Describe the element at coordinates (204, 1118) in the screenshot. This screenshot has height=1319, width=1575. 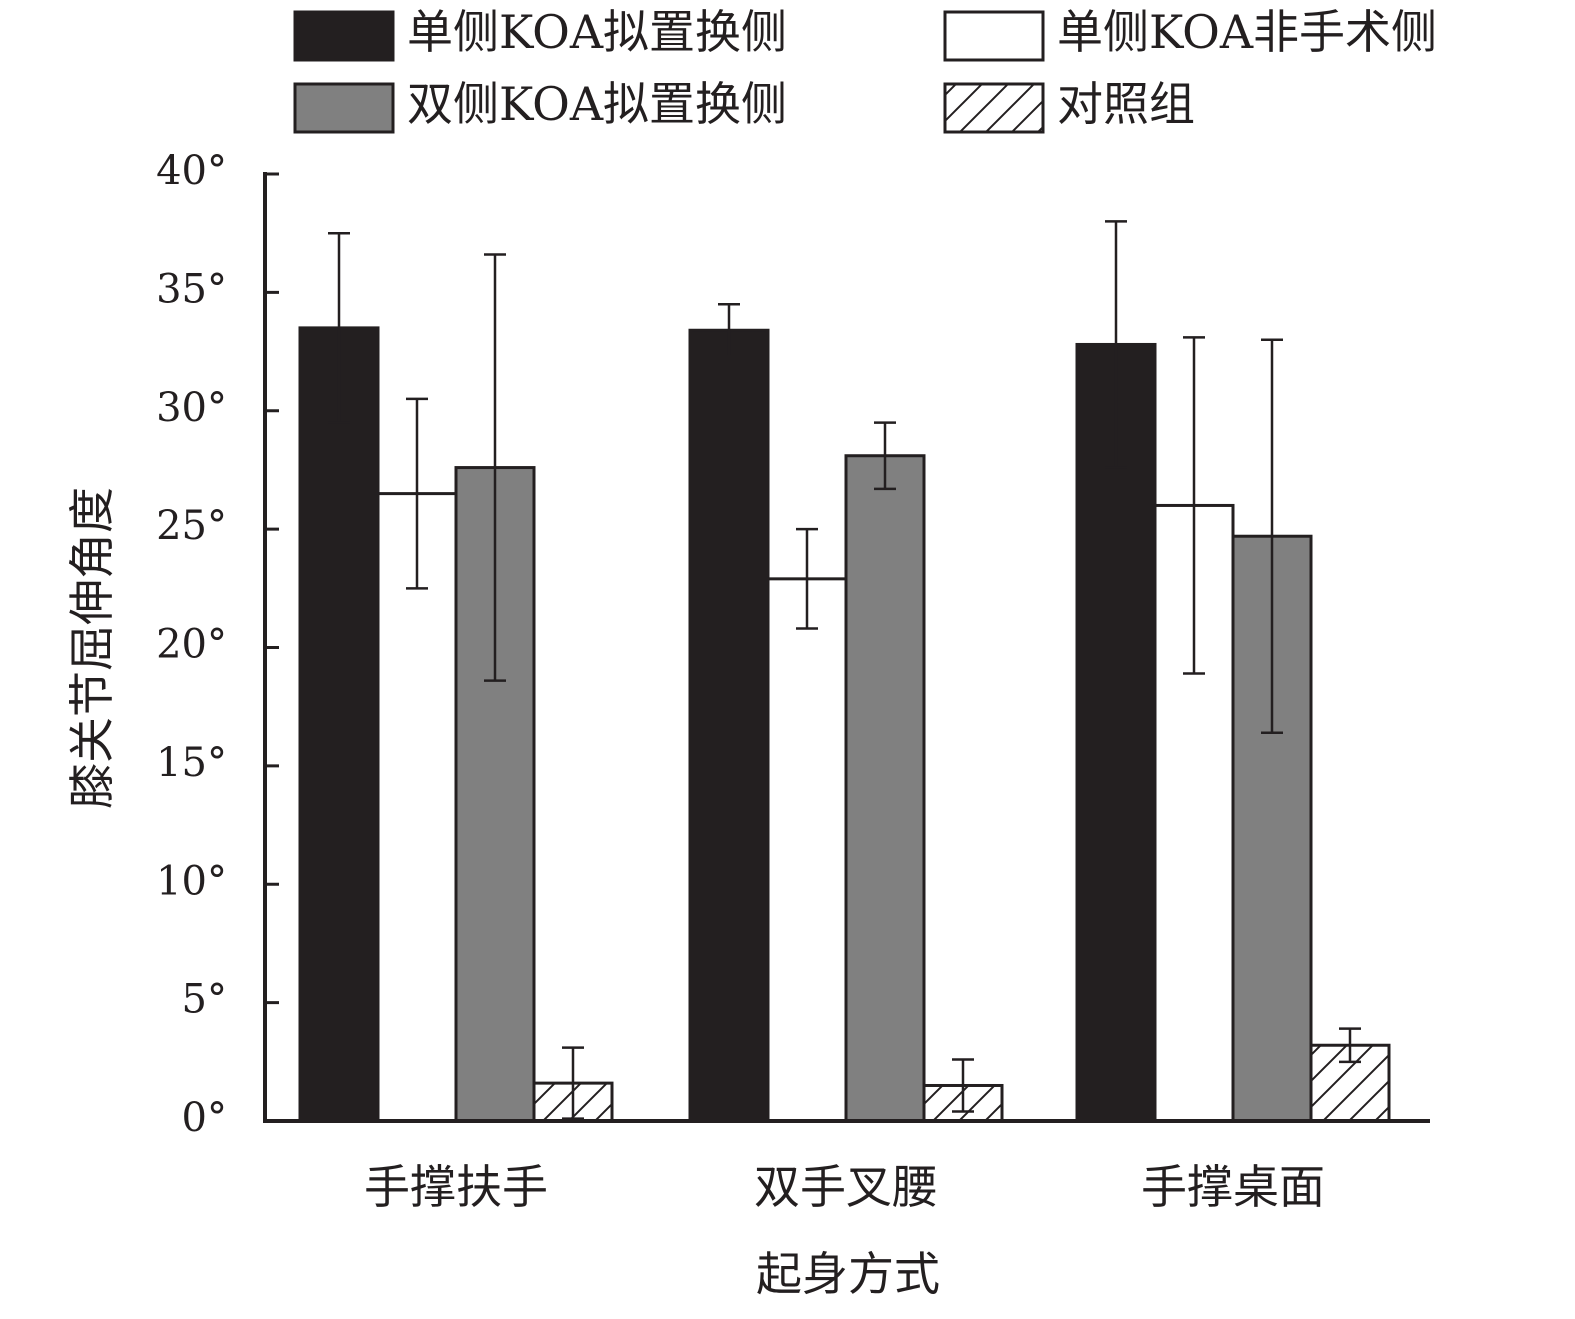
I see `y-tick-label: 0°` at that location.